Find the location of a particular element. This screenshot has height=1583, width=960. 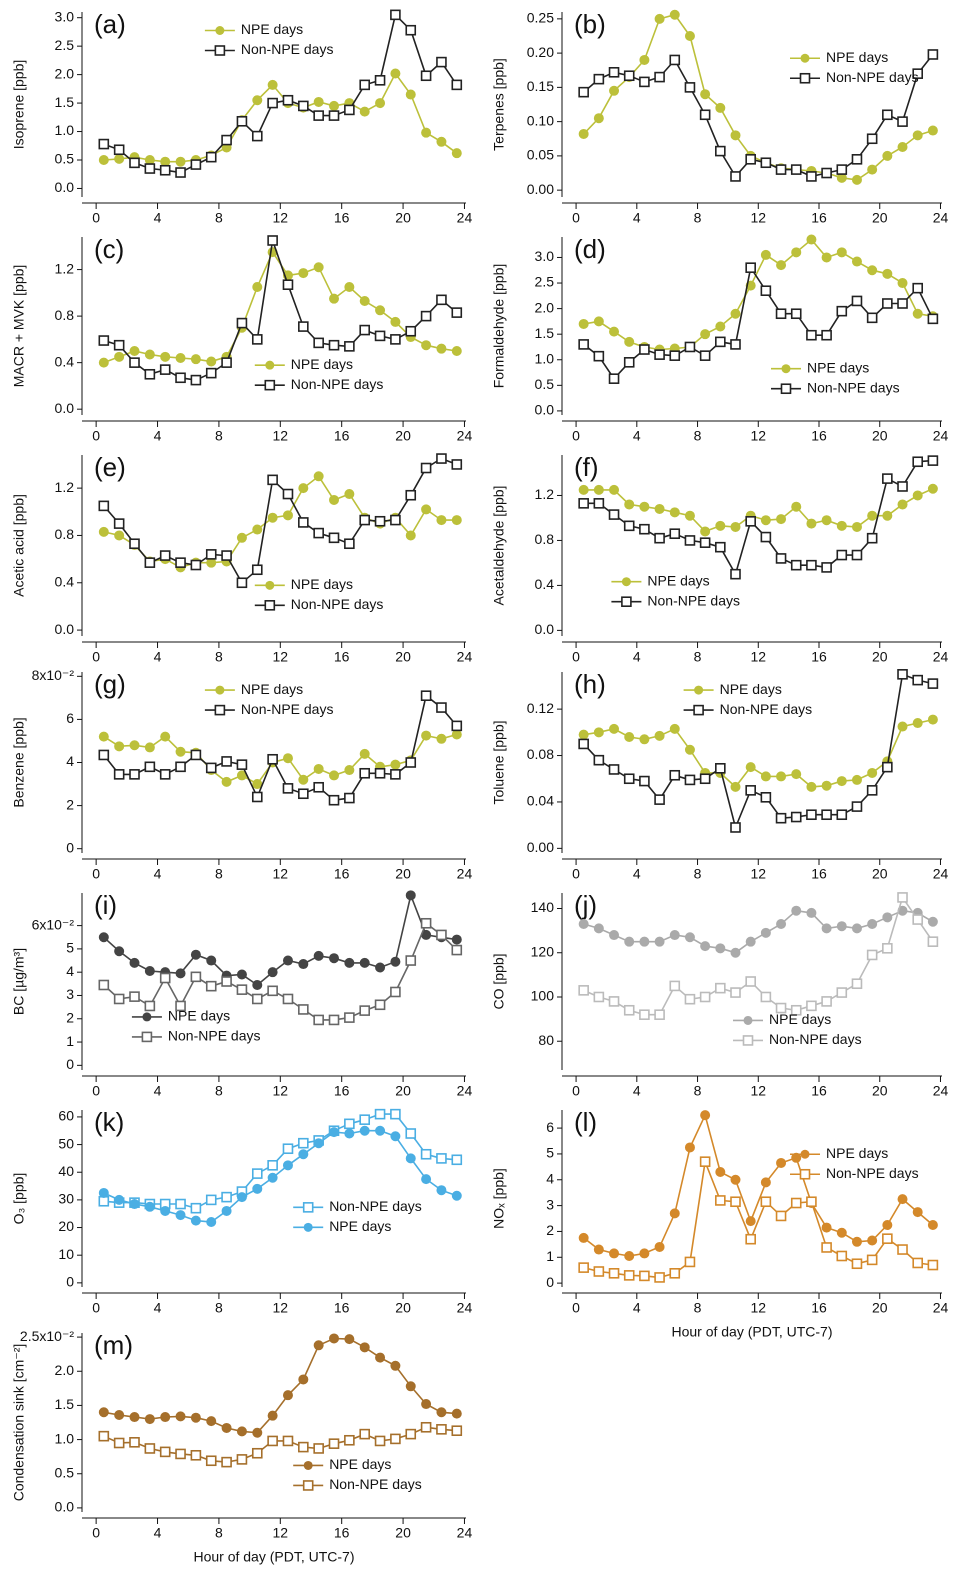

y-tick-label: 5 is located at coordinates (550, 1153).